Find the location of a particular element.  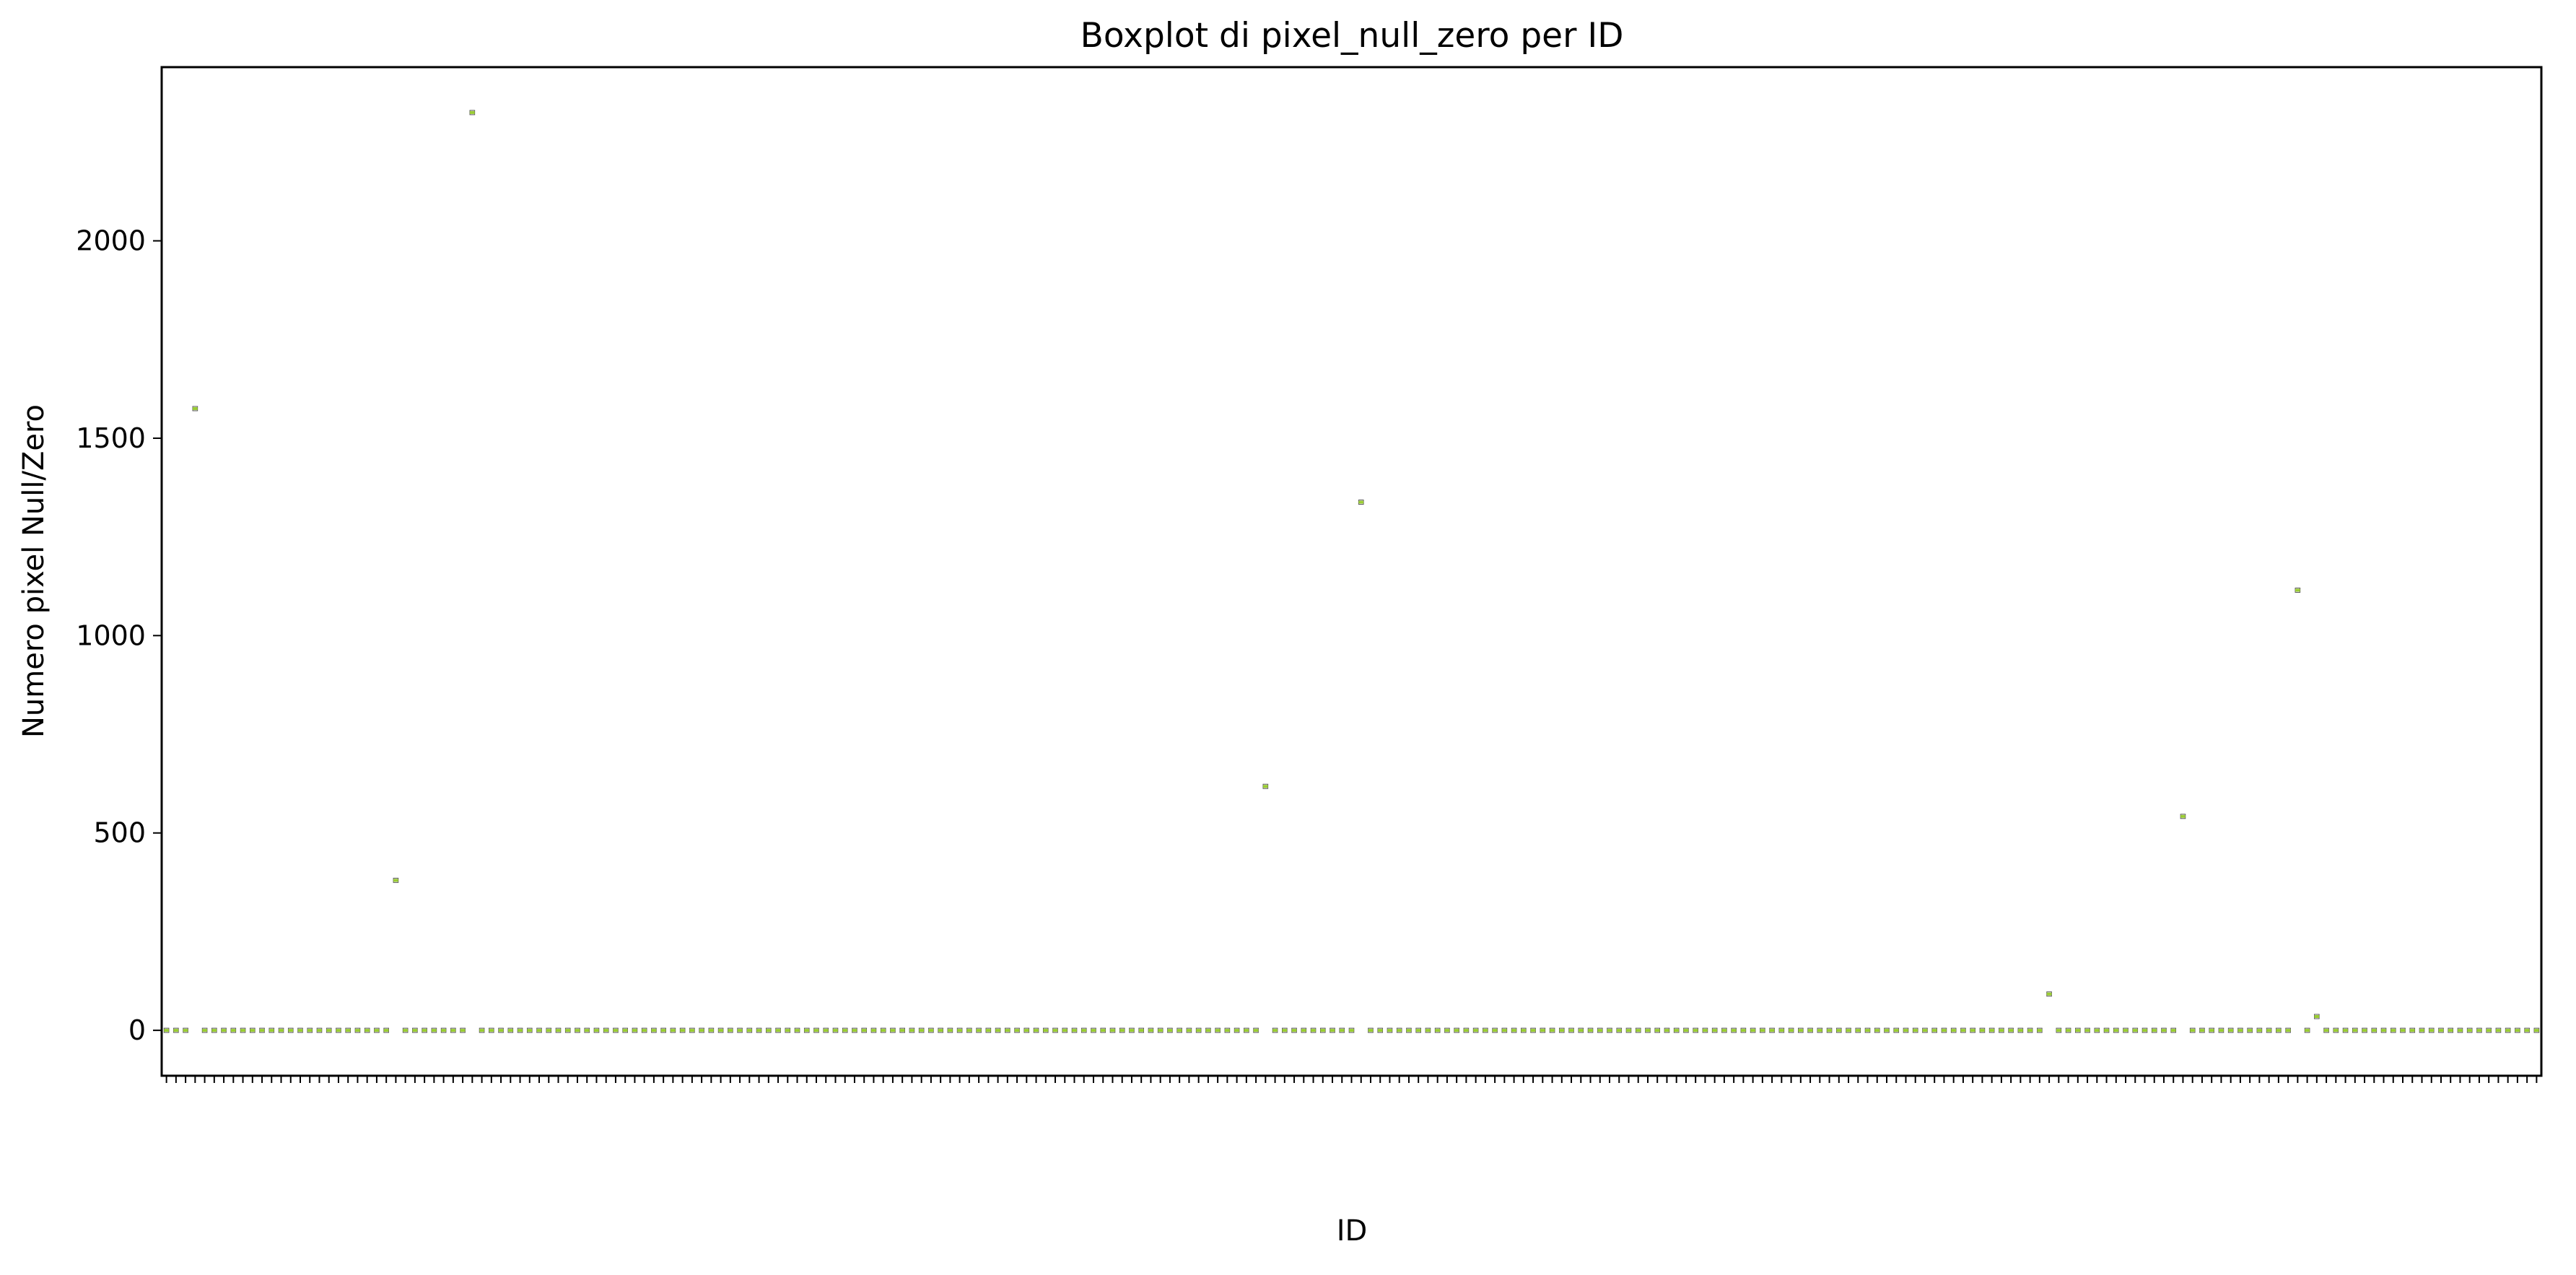

x-axis-label: ID is located at coordinates (1352, 1231).